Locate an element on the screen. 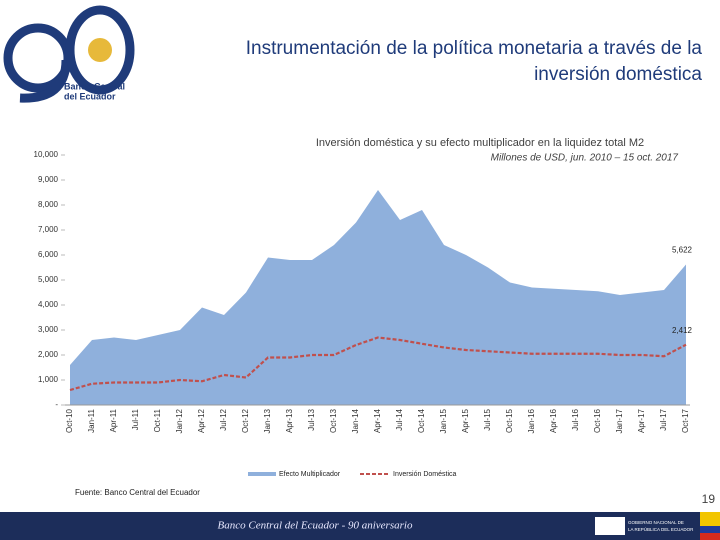 This screenshot has width=720, height=540. y-tick-label: 6,000 is located at coordinates (48, 254).